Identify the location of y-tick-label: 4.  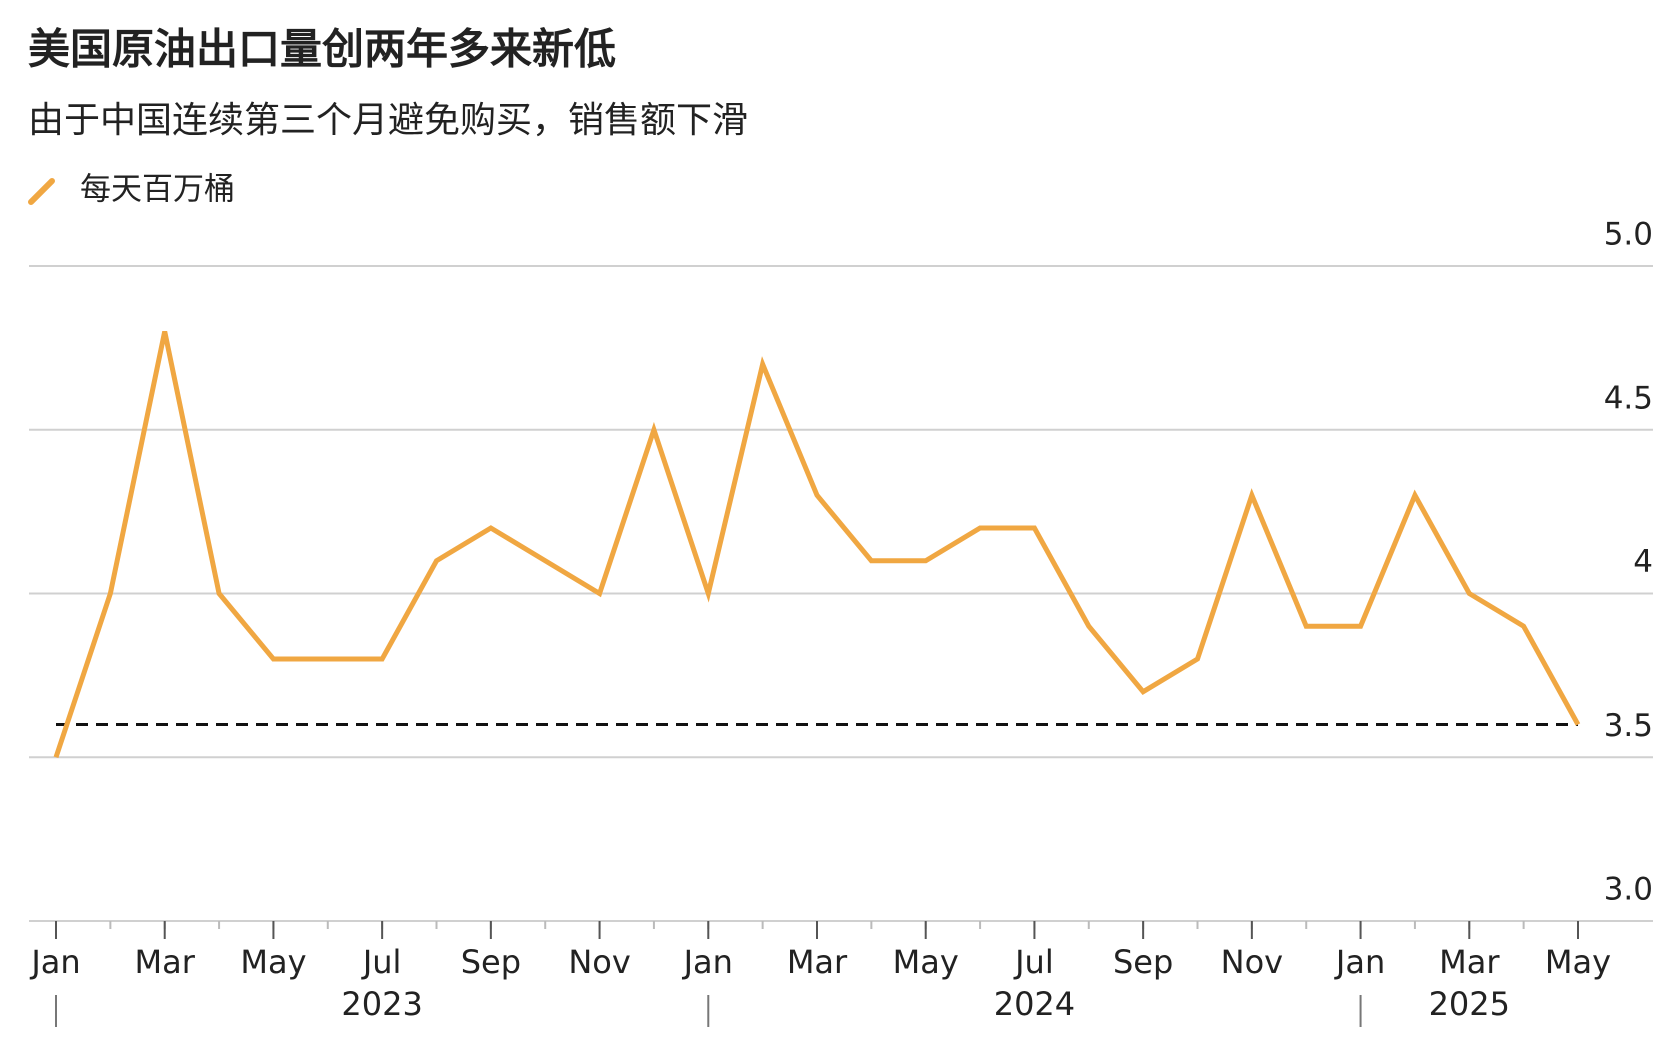
(1643, 562).